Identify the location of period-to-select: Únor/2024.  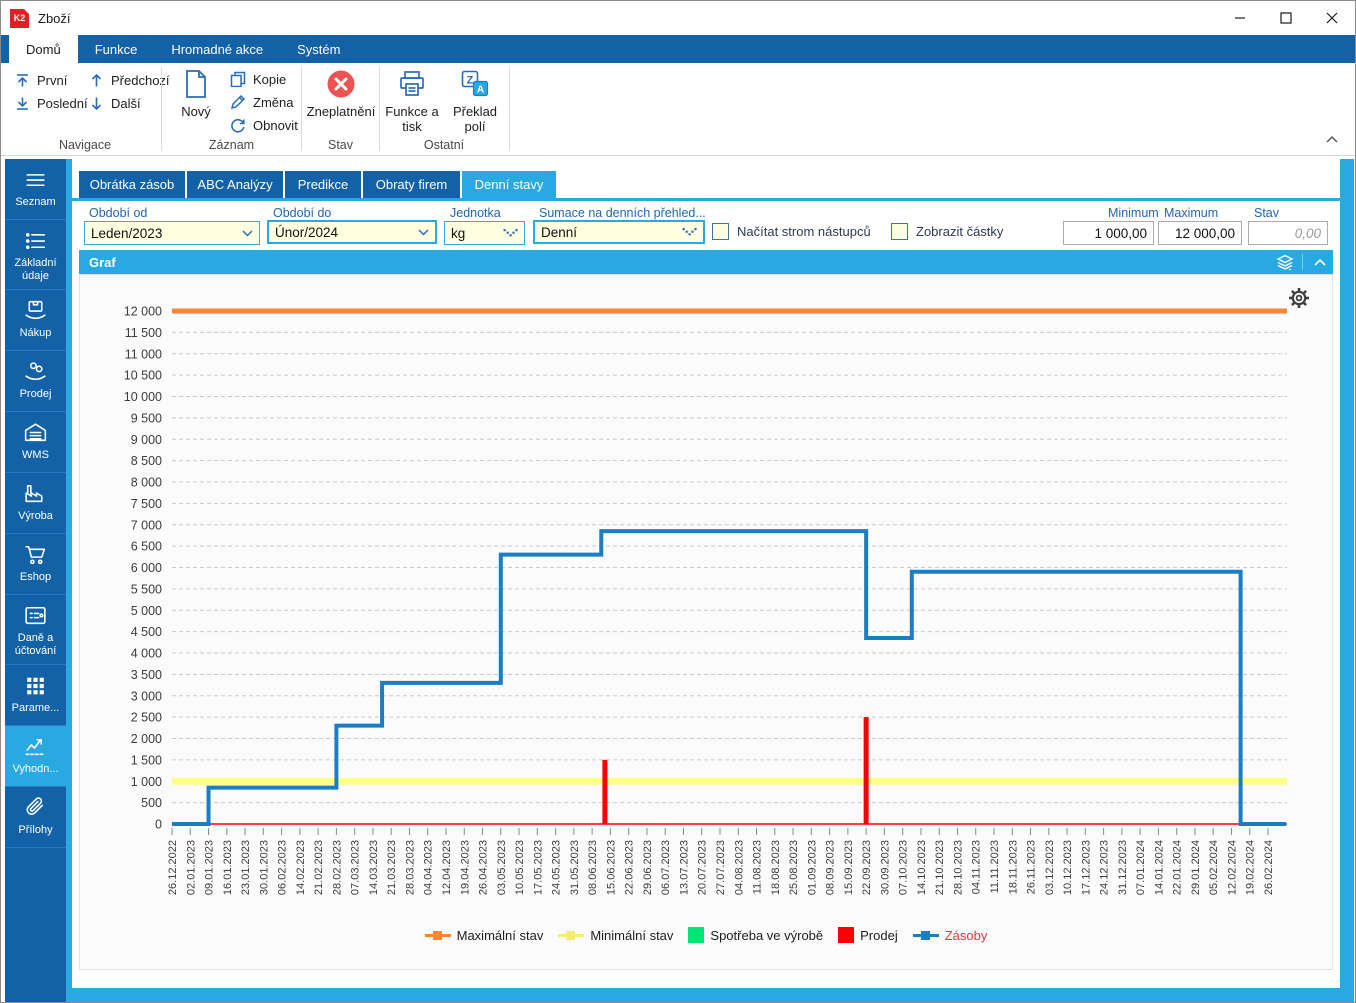
(352, 232).